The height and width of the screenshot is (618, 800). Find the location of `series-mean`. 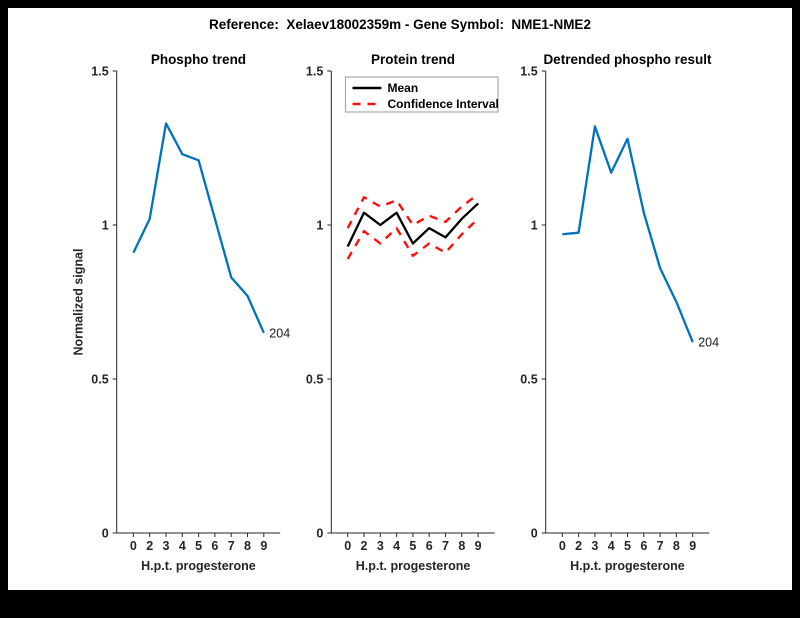

series-mean is located at coordinates (412, 225).